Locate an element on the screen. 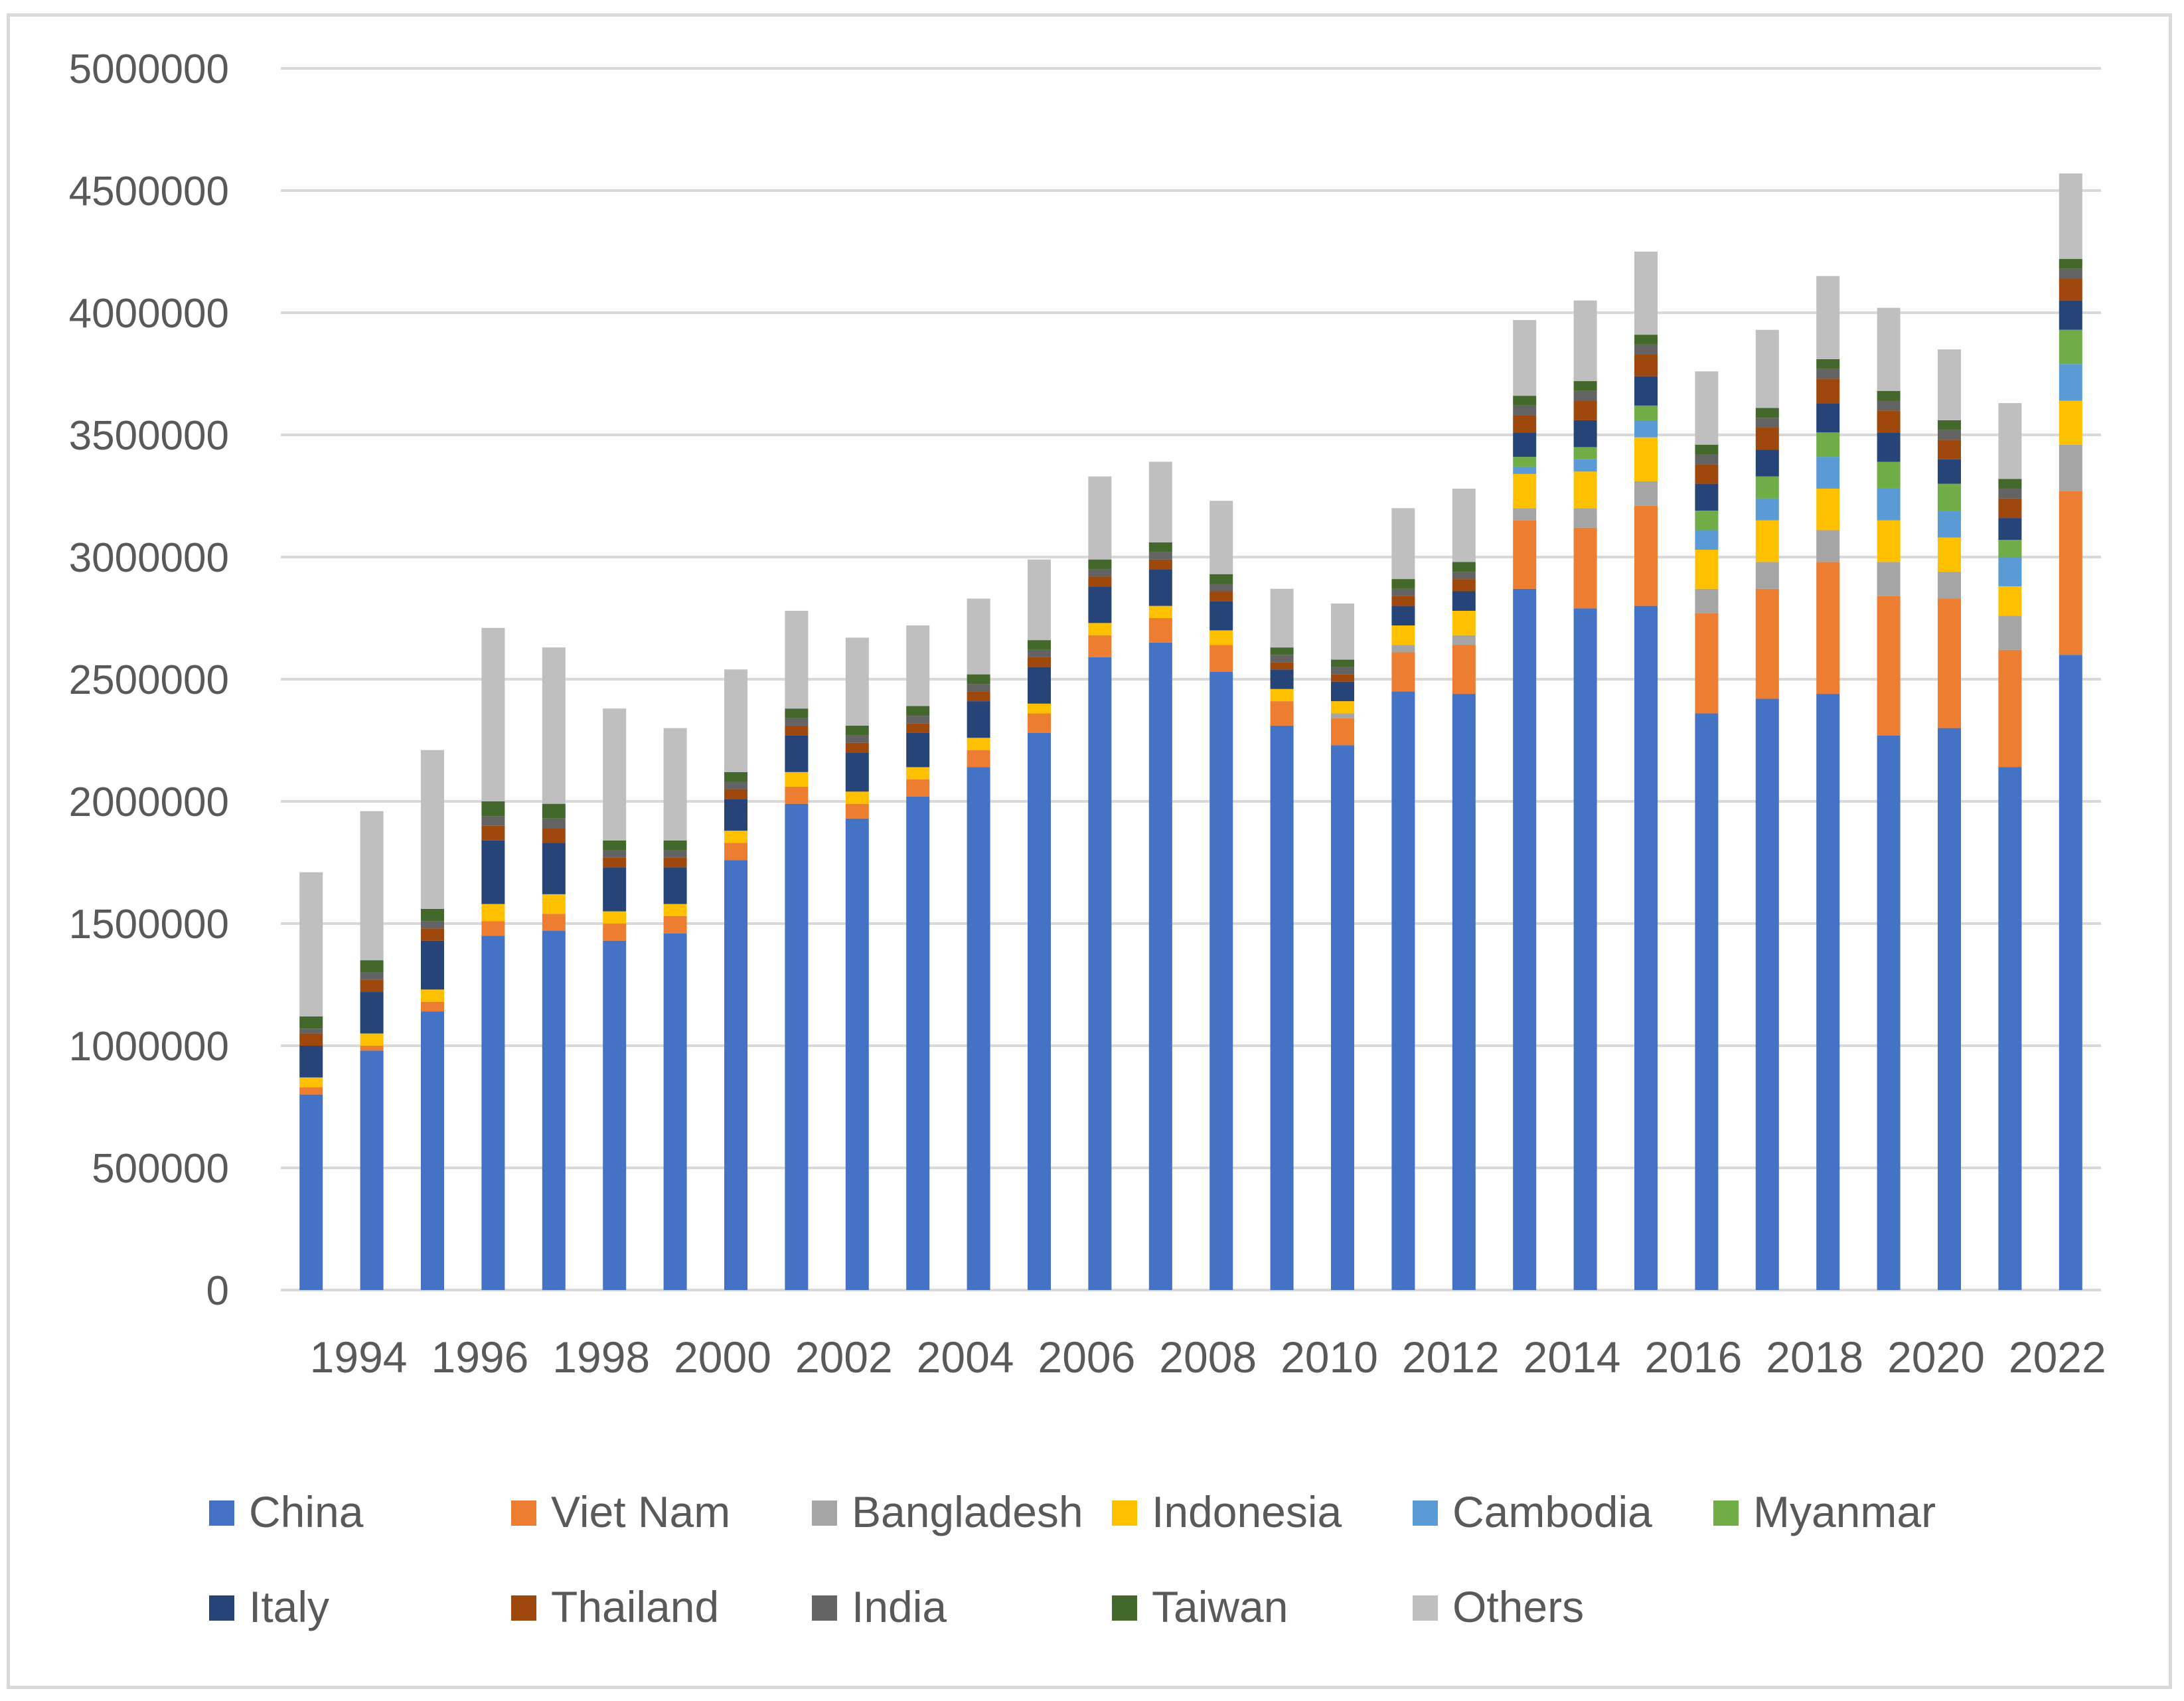 The image size is (2184, 1701). x-tick-label: 2004 is located at coordinates (965, 1357).